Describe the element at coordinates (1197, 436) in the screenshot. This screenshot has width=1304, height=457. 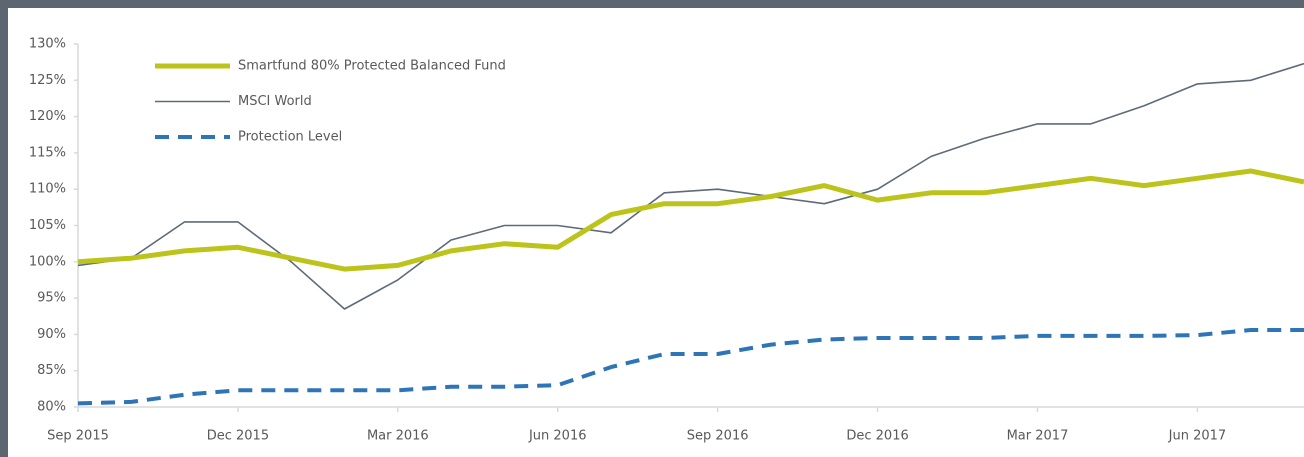
I see `x-tick-label: Jun 2017` at that location.